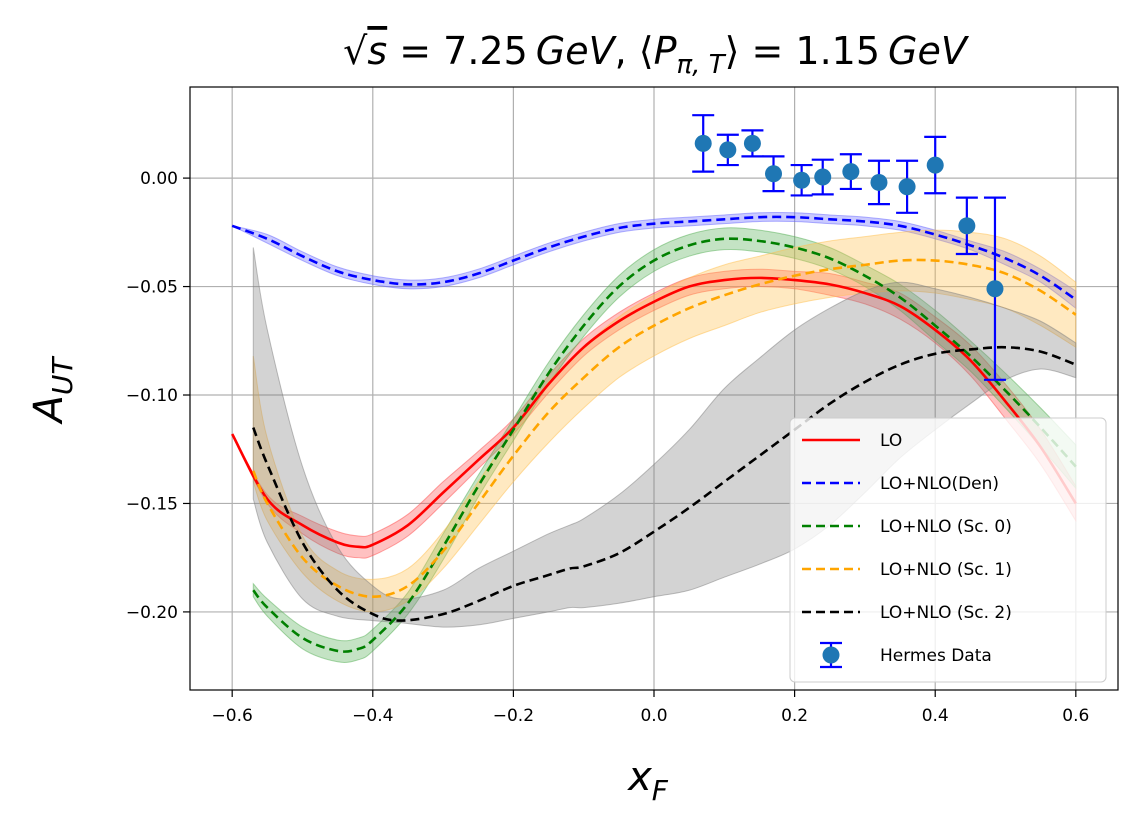 This screenshot has height=824, width=1139. I want to click on title-close: ⟩ = 1.15, so click(802, 51).